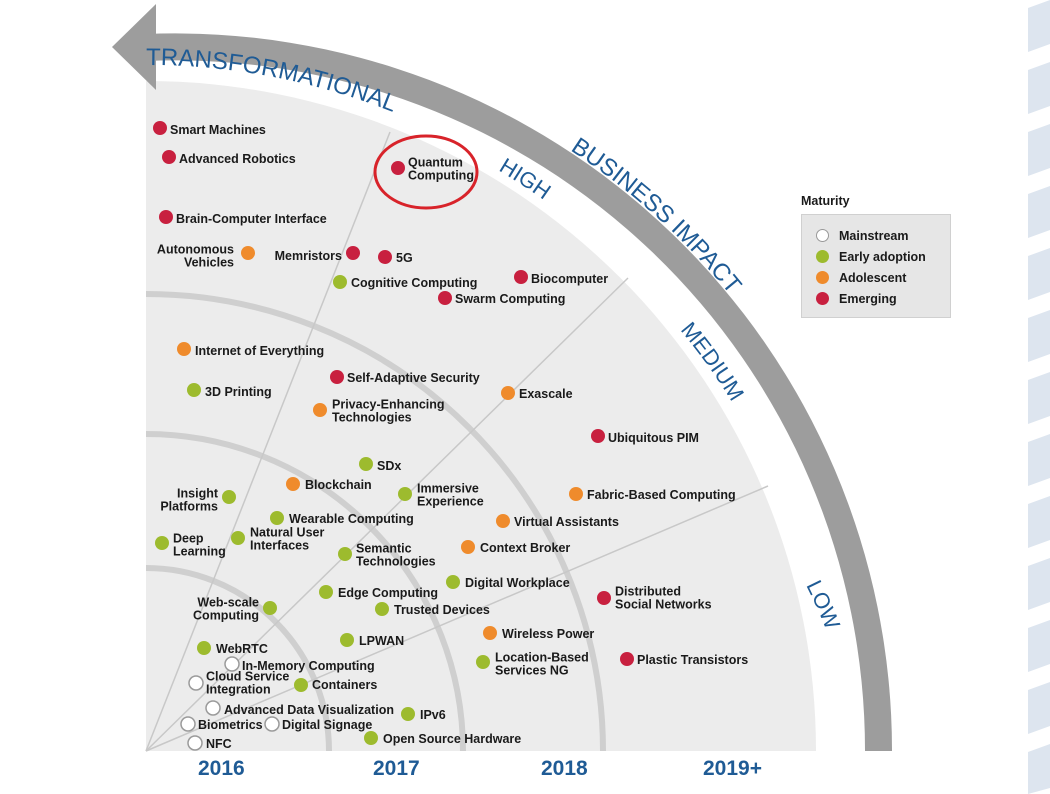 Image resolution: width=1050 pixels, height=794 pixels. I want to click on tech-item-5g: 5G, so click(395, 257).